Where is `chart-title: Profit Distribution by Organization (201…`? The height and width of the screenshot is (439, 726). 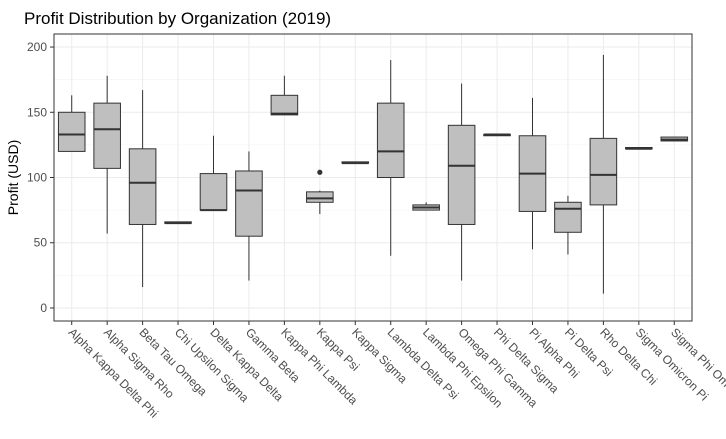 chart-title: Profit Distribution by Organization (201… is located at coordinates (177, 18).